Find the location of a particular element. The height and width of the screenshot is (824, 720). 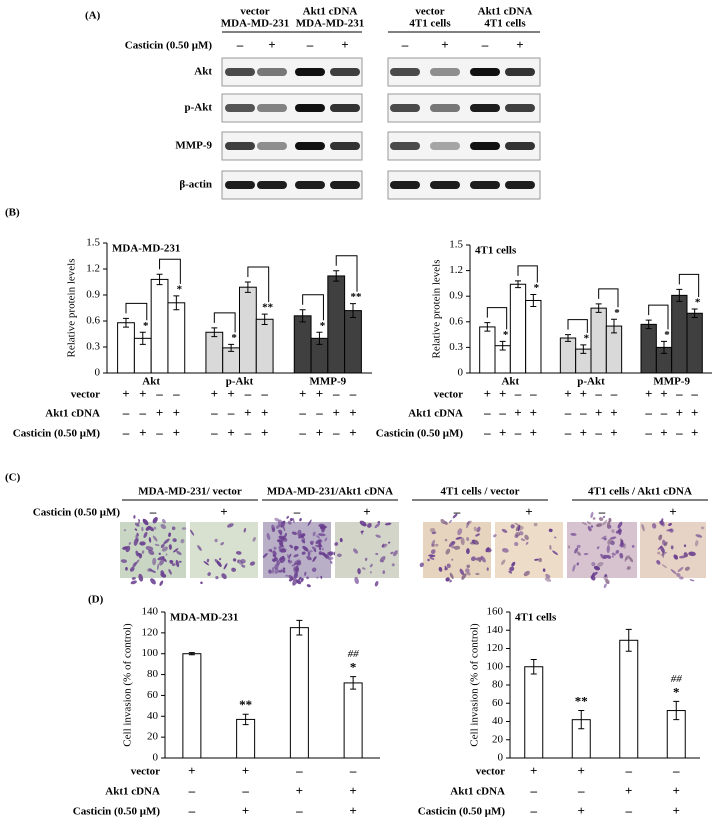

column-header: 4T1 cells is located at coordinates (505, 24).